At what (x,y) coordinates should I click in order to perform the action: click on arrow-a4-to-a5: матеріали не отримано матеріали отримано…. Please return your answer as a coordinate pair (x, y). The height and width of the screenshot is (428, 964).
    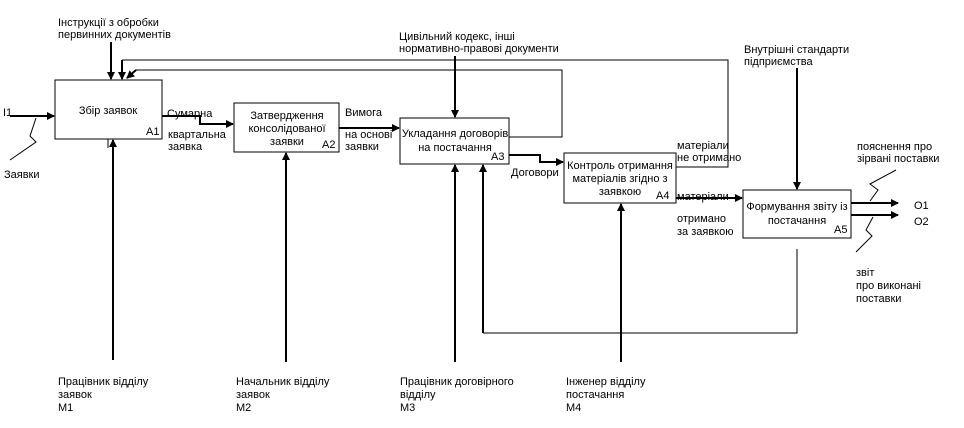
    Looking at the image, I should click on (709, 189).